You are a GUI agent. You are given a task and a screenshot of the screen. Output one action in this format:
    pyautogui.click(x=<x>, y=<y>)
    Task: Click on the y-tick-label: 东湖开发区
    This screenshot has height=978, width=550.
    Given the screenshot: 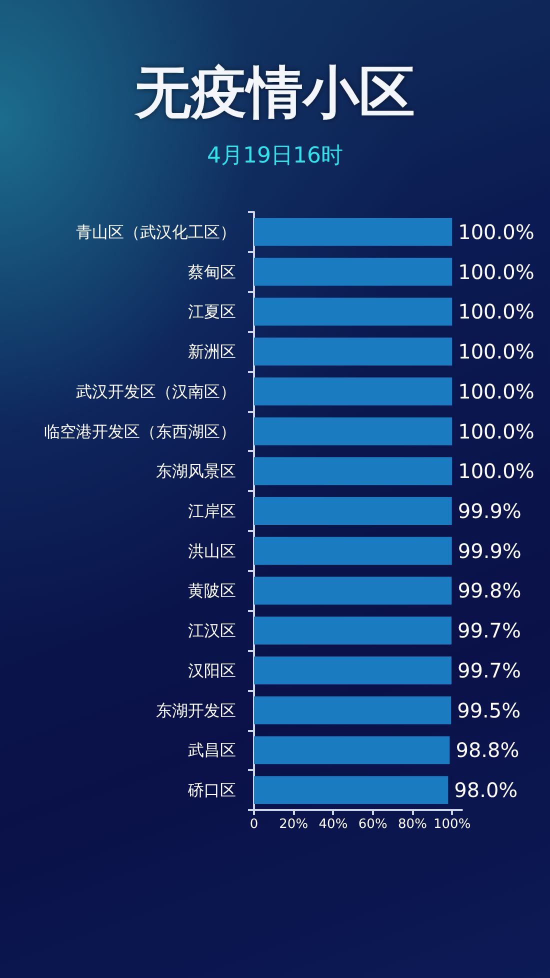 What is the action you would take?
    pyautogui.click(x=196, y=710)
    